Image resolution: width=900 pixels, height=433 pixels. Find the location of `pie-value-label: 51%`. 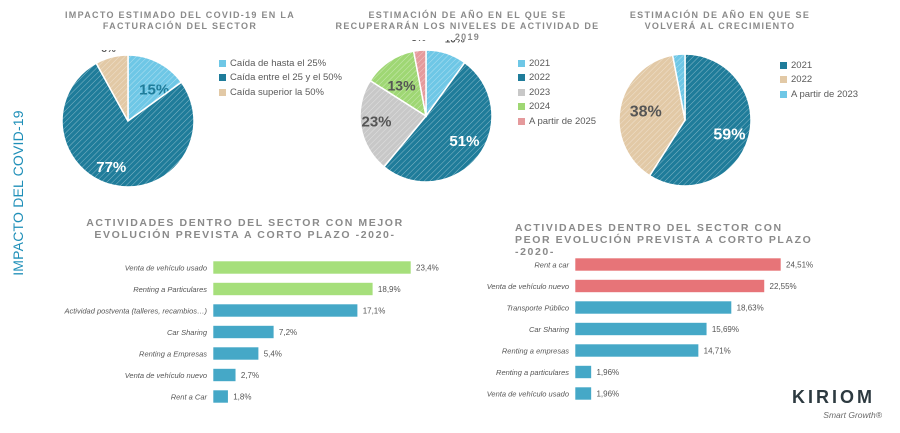

pie-value-label: 51% is located at coordinates (464, 141).